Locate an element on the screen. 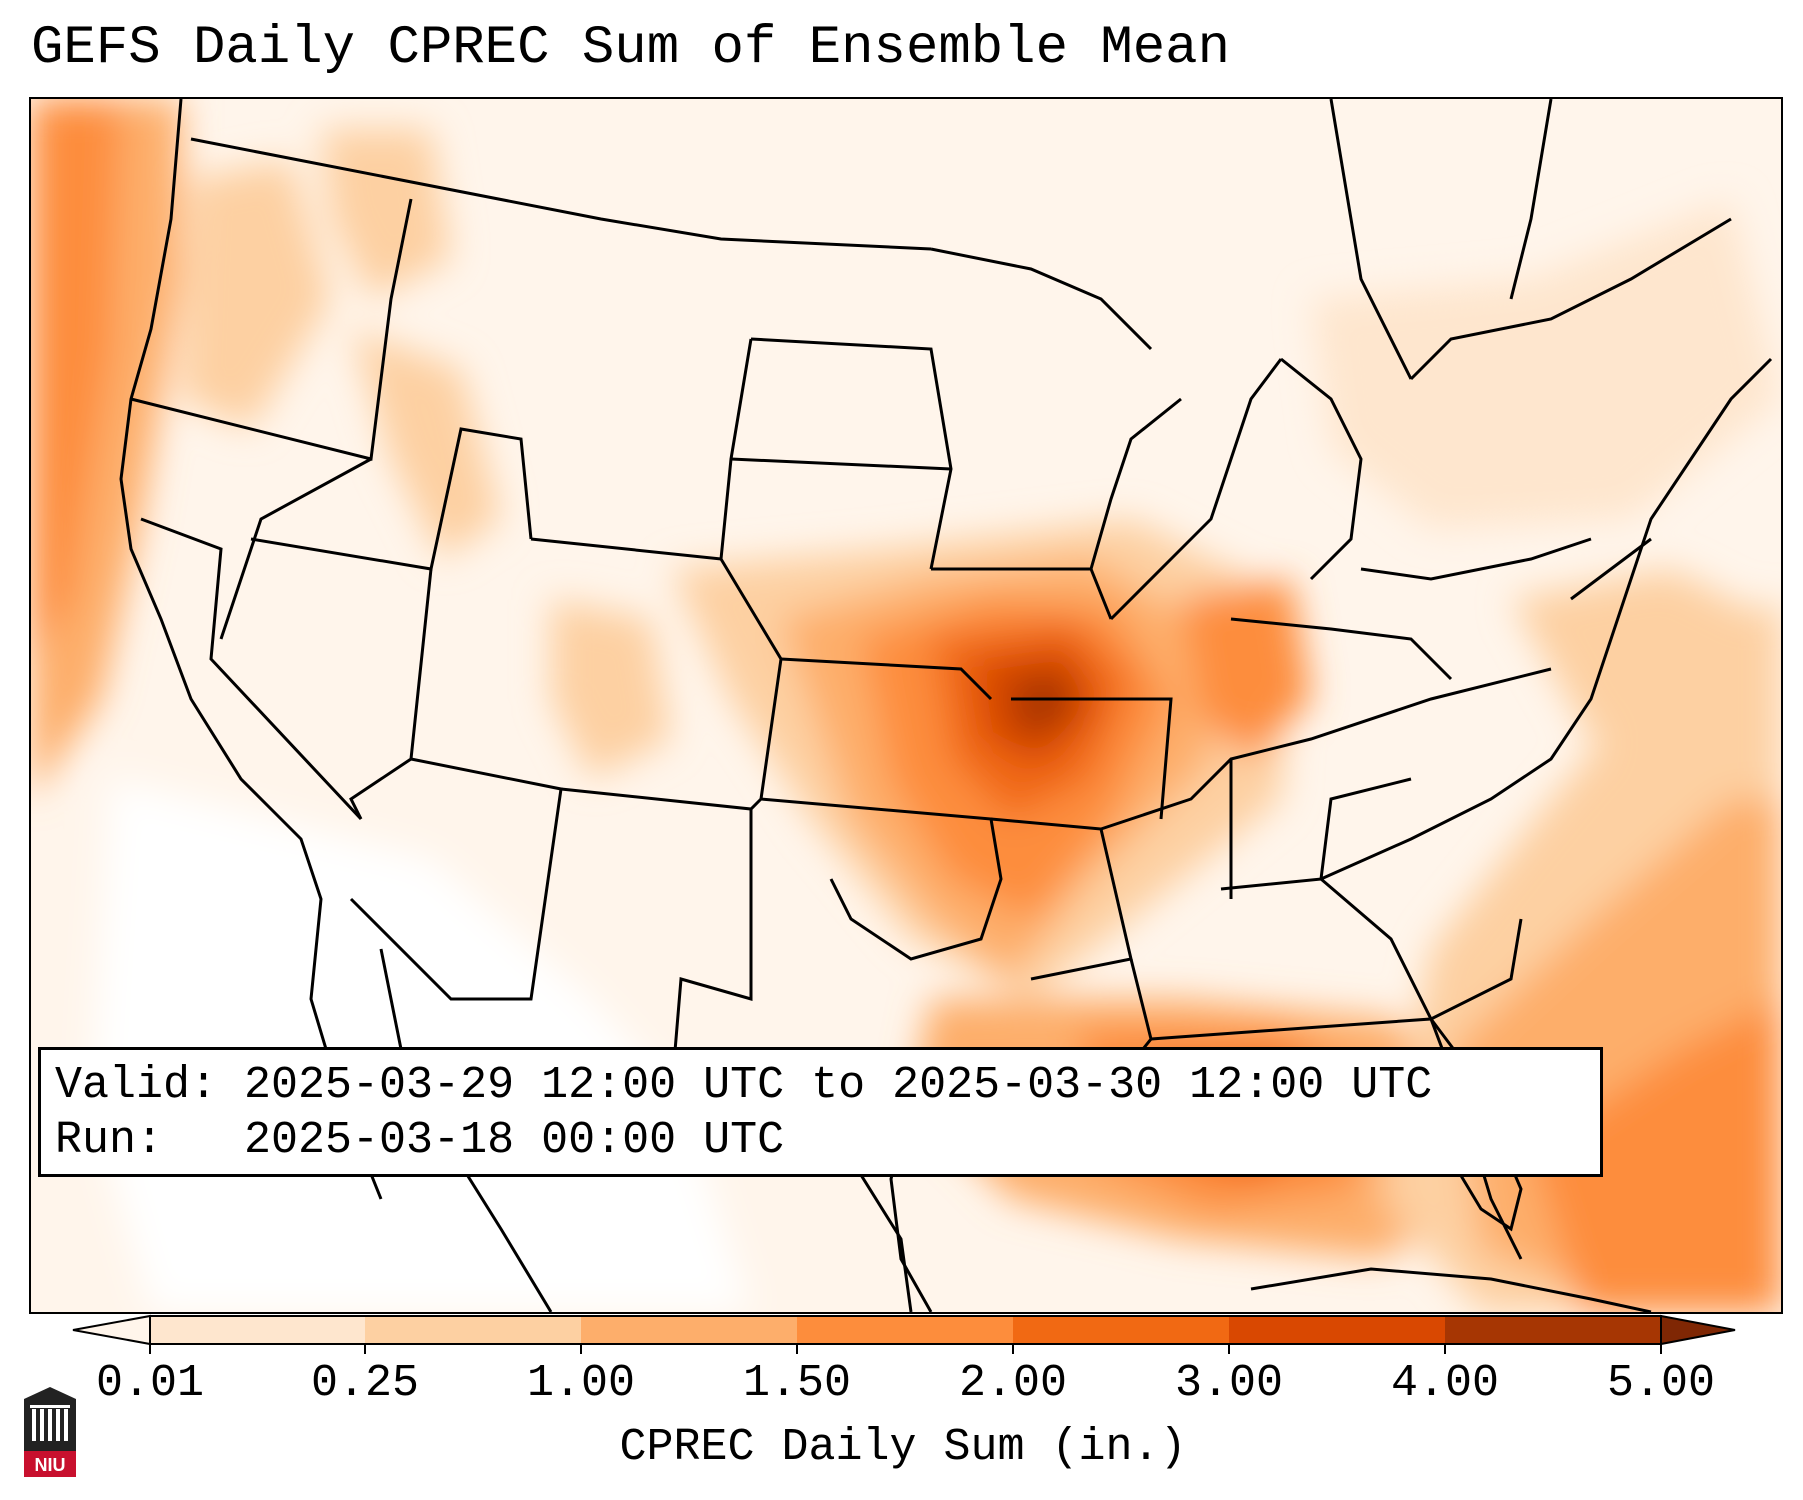 Image resolution: width=1803 pixels, height=1500 pixels. colorbar-tick-label: 5.00 is located at coordinates (1661, 1383).